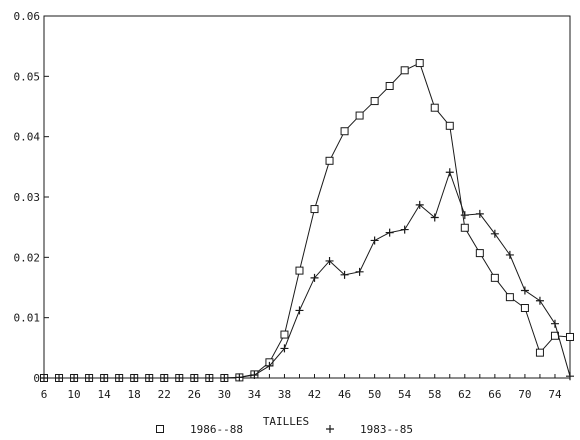  Describe the element at coordinates (224, 394) in the screenshot. I see `x-tick-label: 30` at that location.